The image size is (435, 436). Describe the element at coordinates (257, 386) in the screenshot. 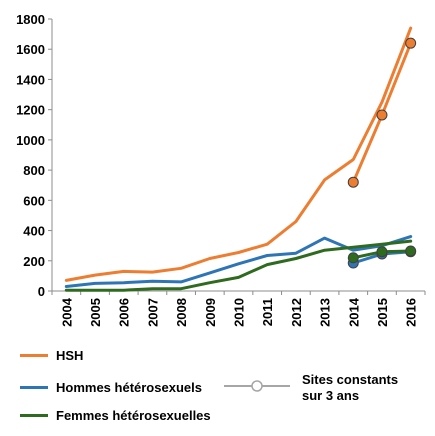

I see `legend-swatch-constant-sites` at that location.